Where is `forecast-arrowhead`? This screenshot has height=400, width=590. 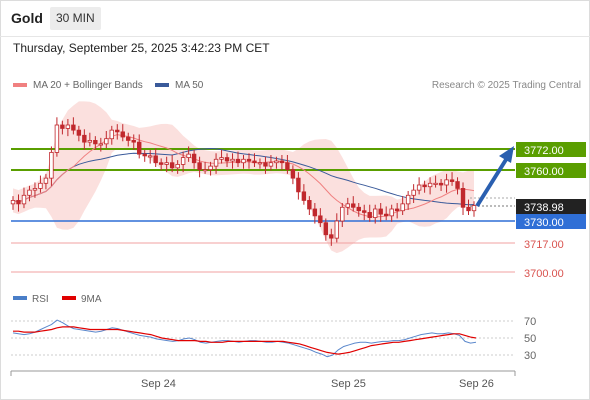
forecast-arrowhead is located at coordinates (506, 154).